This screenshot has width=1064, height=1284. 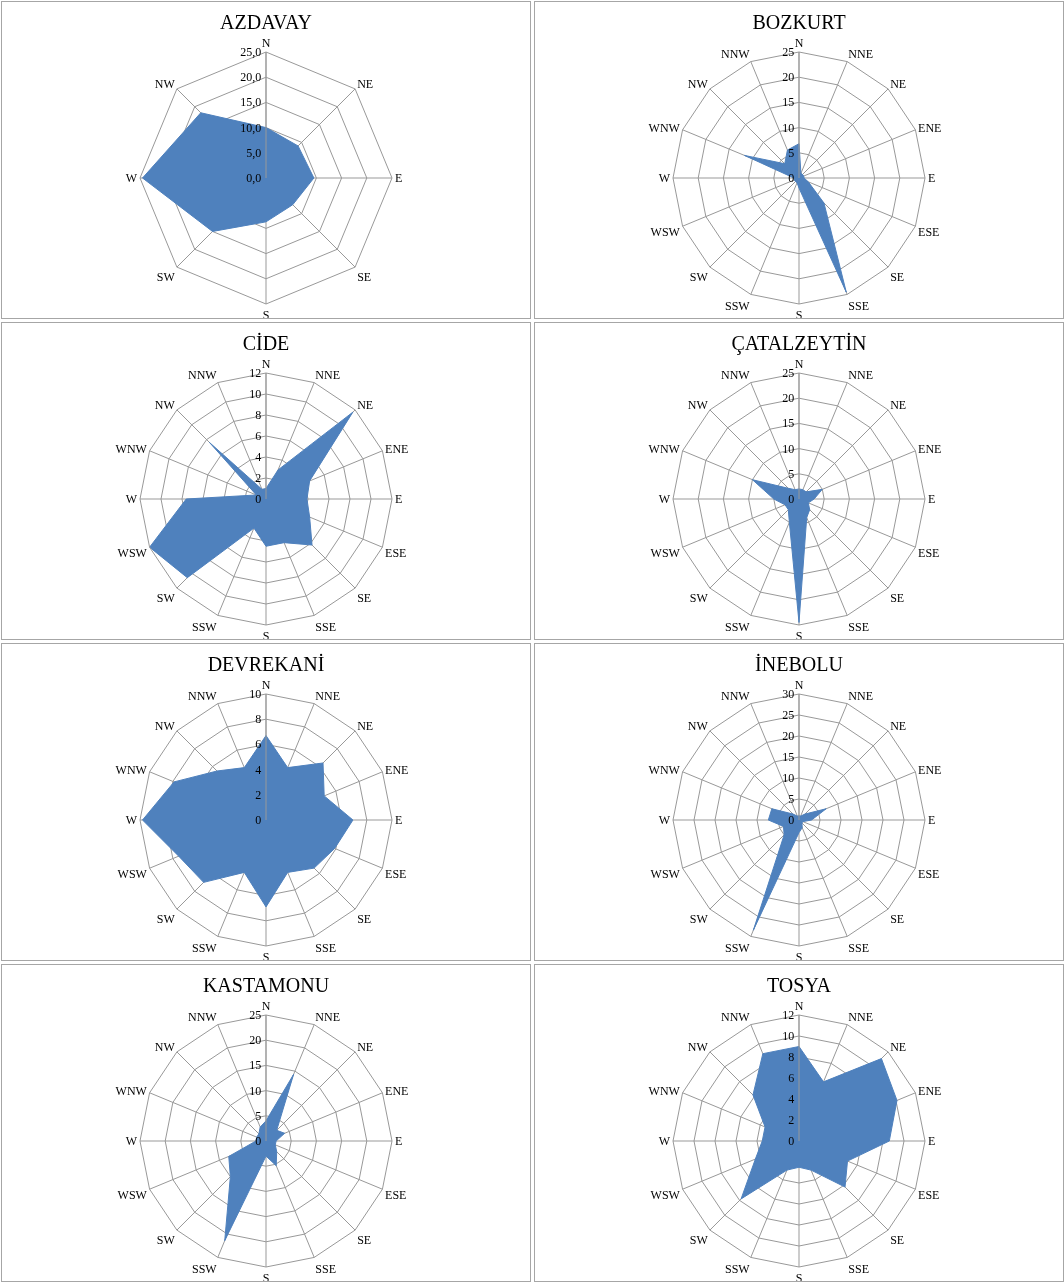 What do you see at coordinates (266, 663) in the screenshot?
I see `chart-title: DEVREKANİ` at bounding box center [266, 663].